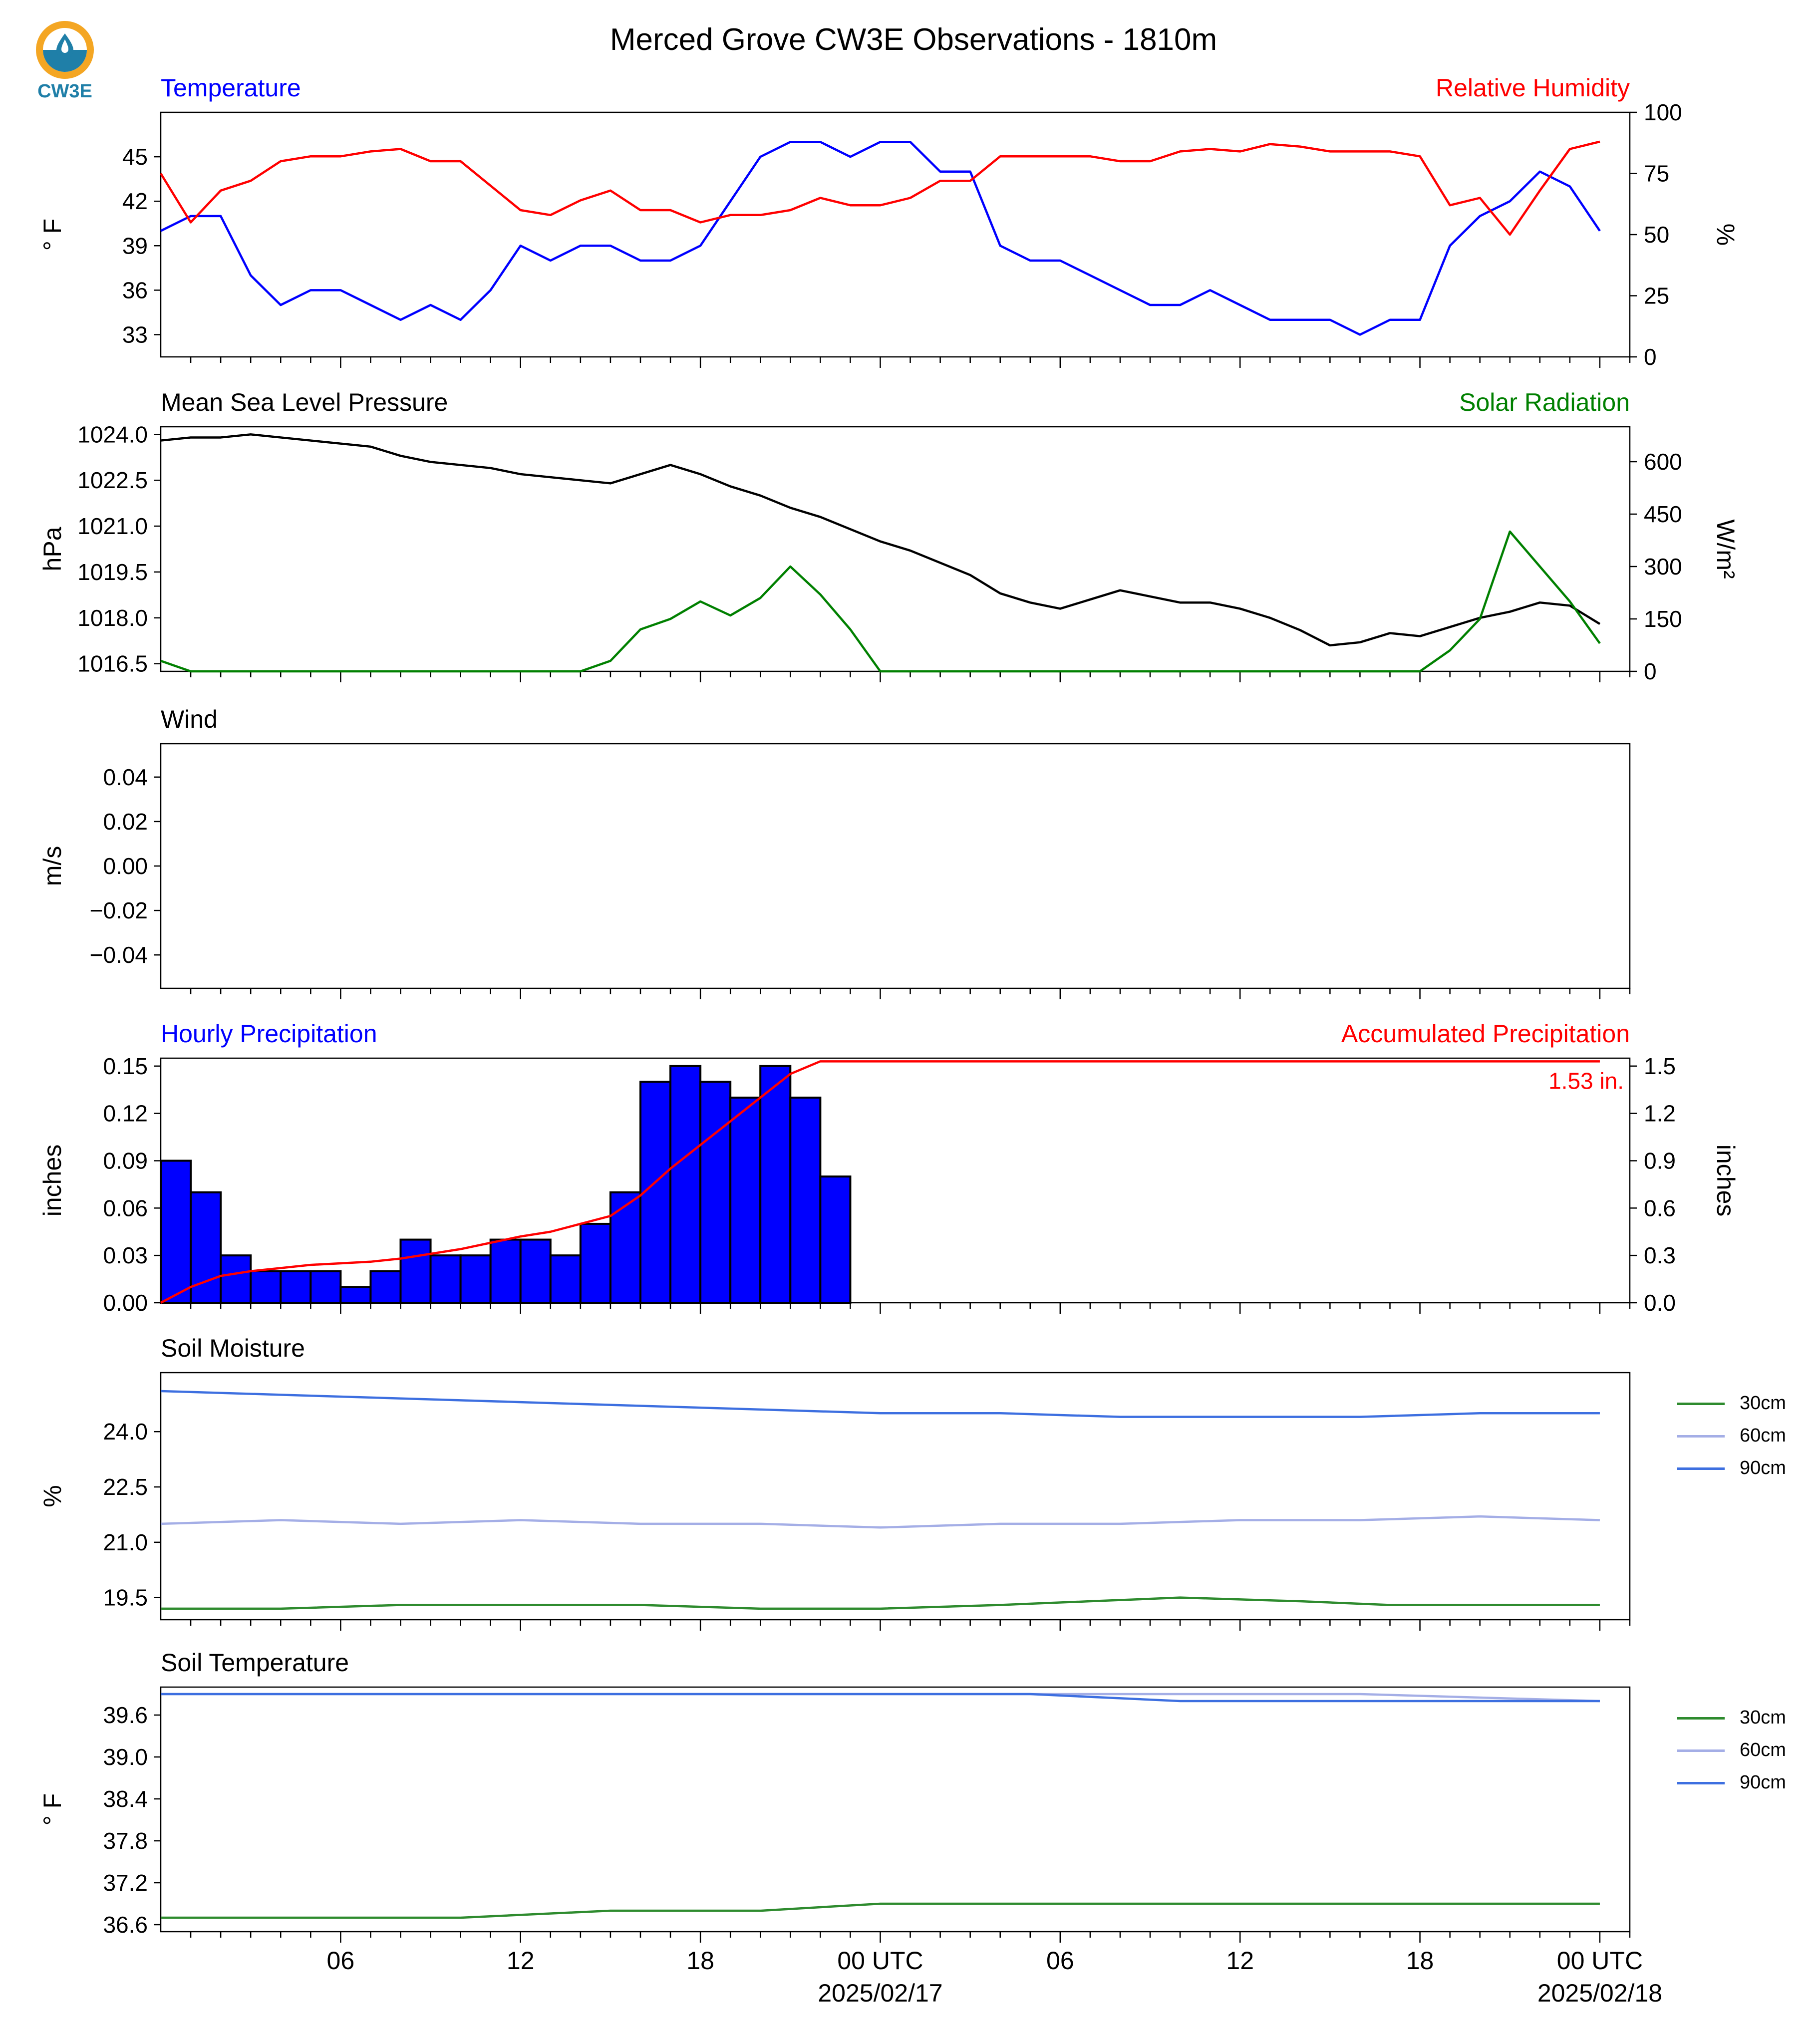  I want to click on y-tick-label: 0.09, so click(125, 1160).